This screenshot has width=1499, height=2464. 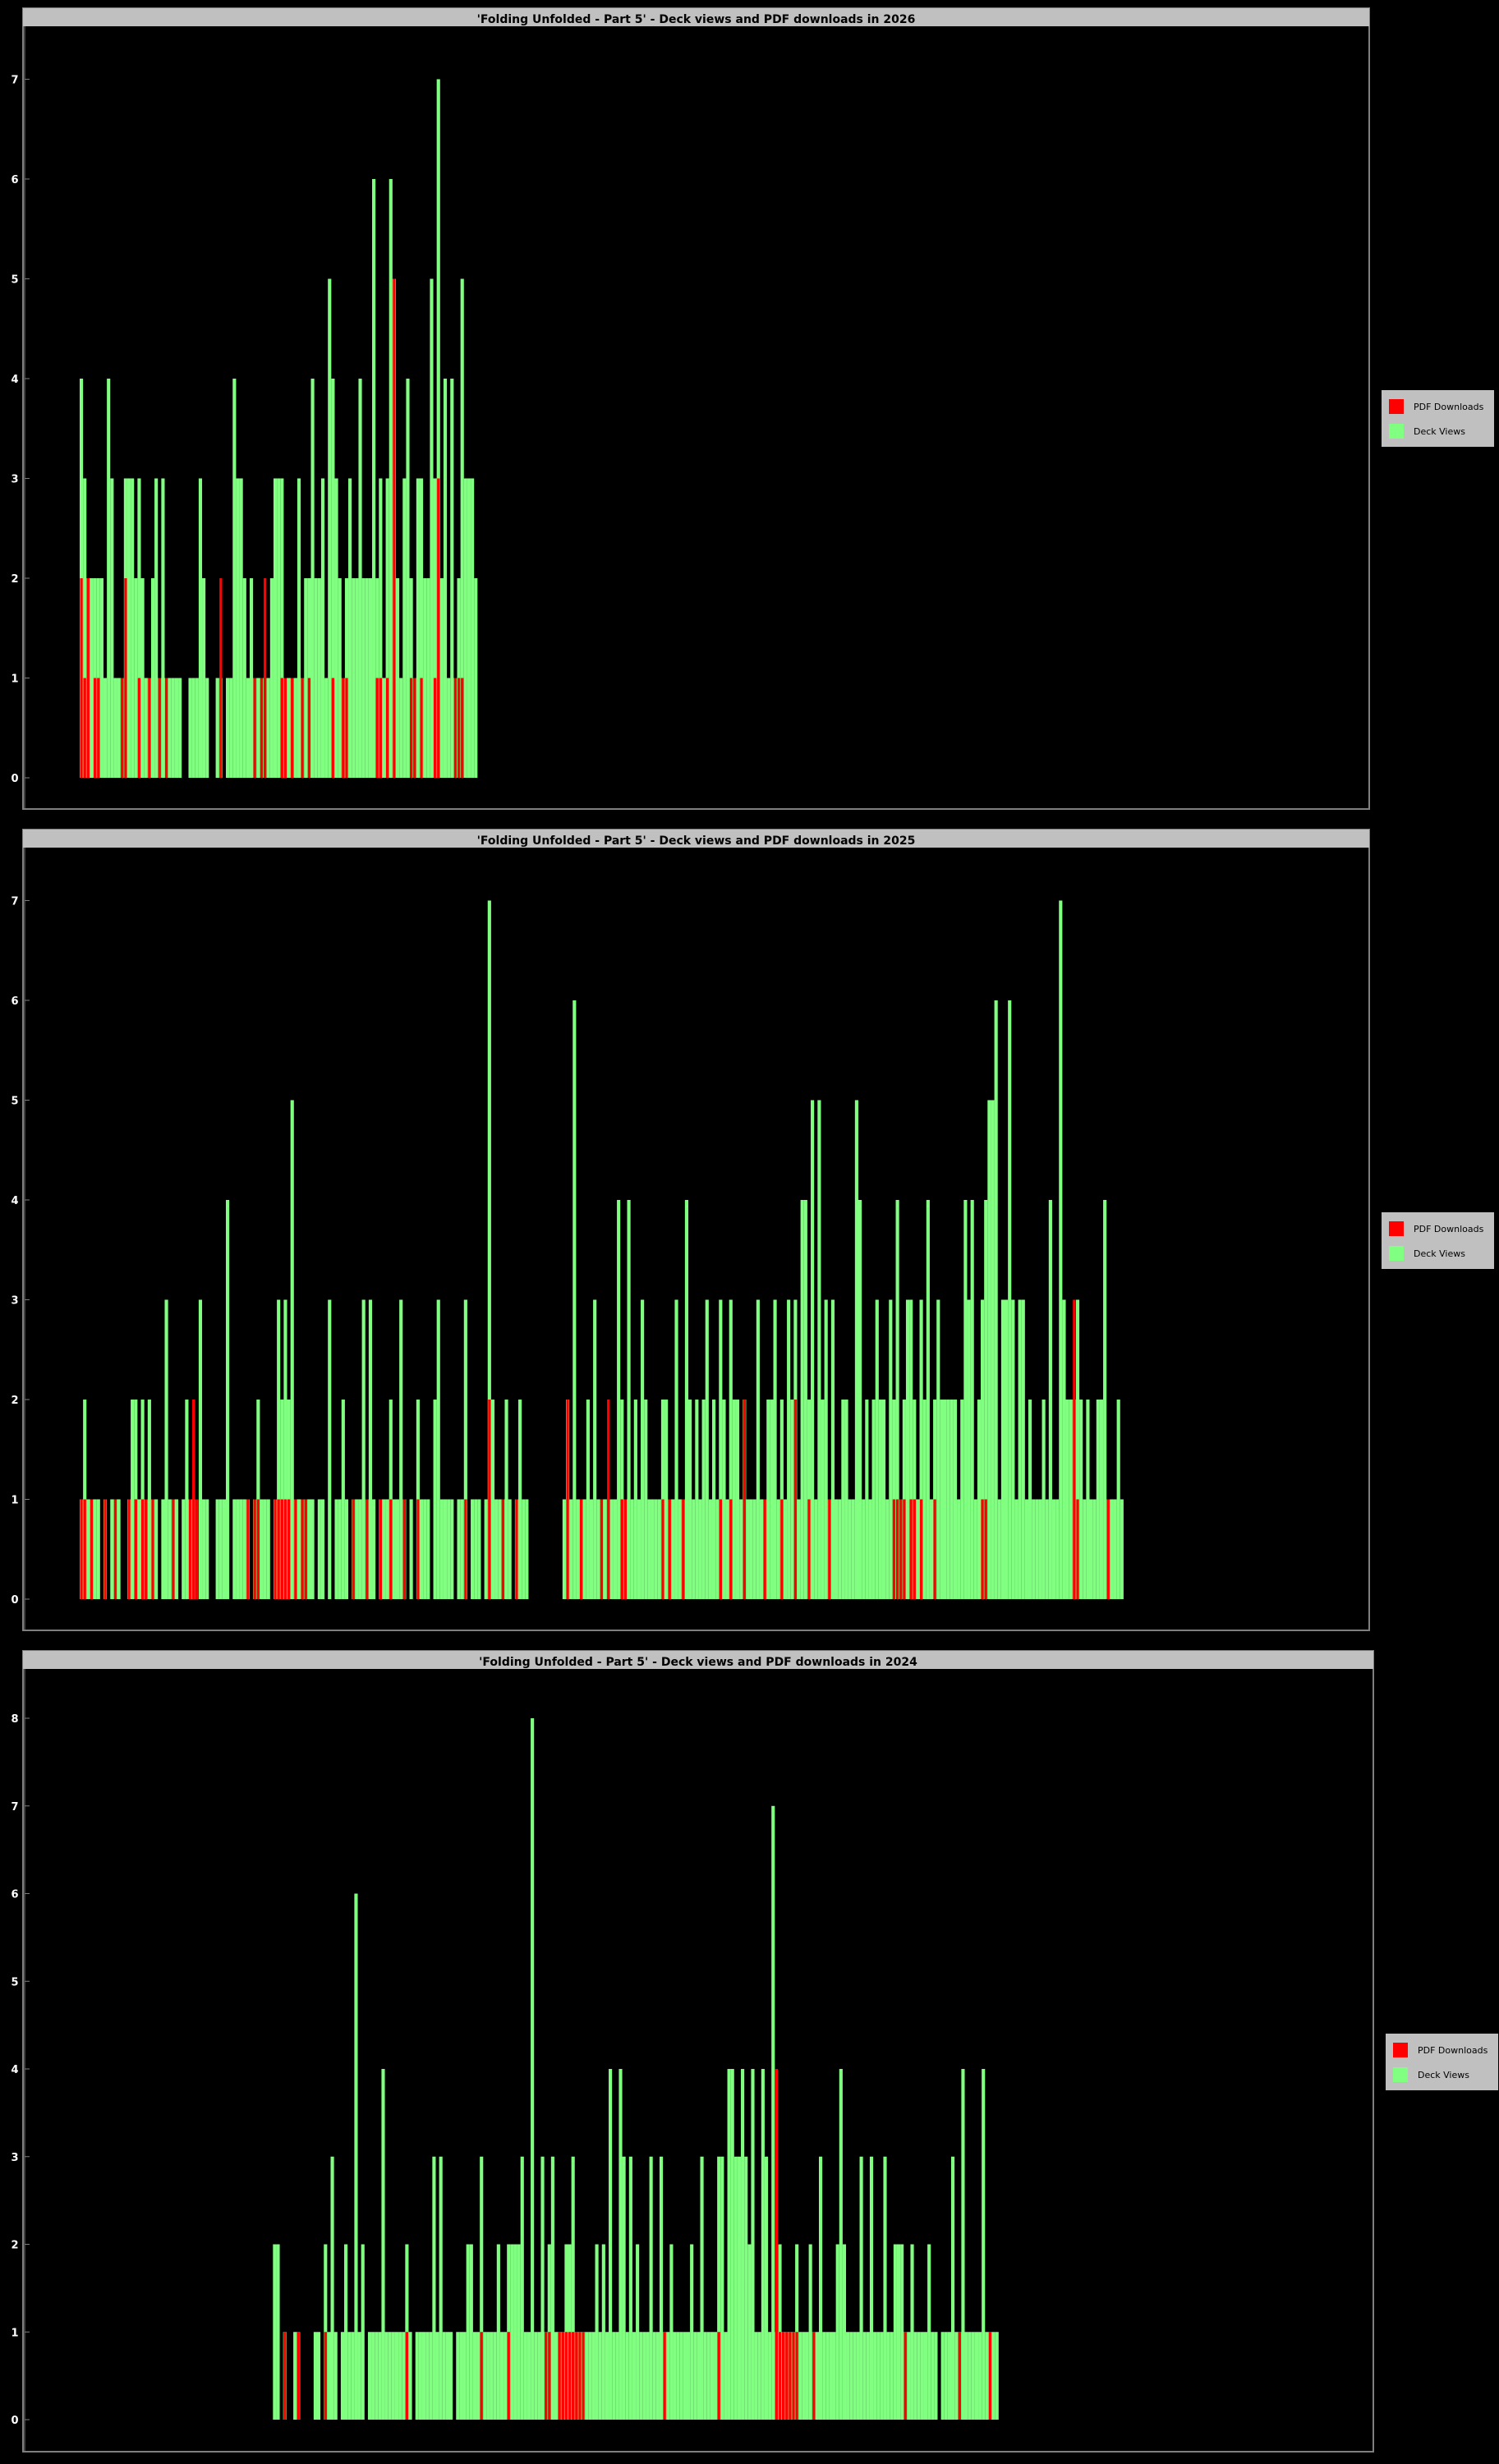 I want to click on y-tick-label: 5, so click(x=15, y=280).